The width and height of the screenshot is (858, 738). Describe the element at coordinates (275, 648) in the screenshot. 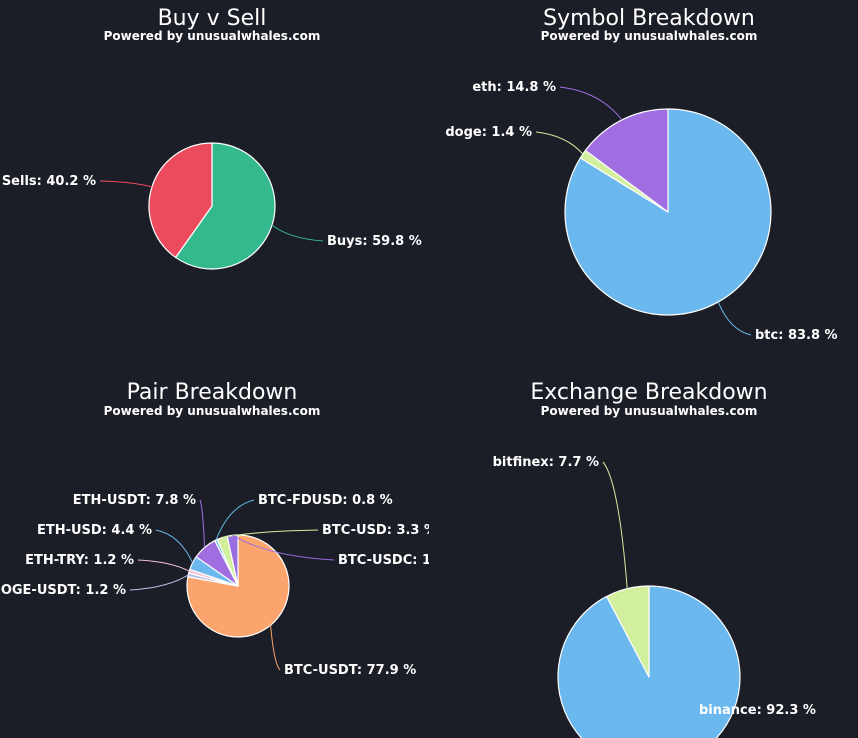

I see `connector-btc-usdt` at that location.